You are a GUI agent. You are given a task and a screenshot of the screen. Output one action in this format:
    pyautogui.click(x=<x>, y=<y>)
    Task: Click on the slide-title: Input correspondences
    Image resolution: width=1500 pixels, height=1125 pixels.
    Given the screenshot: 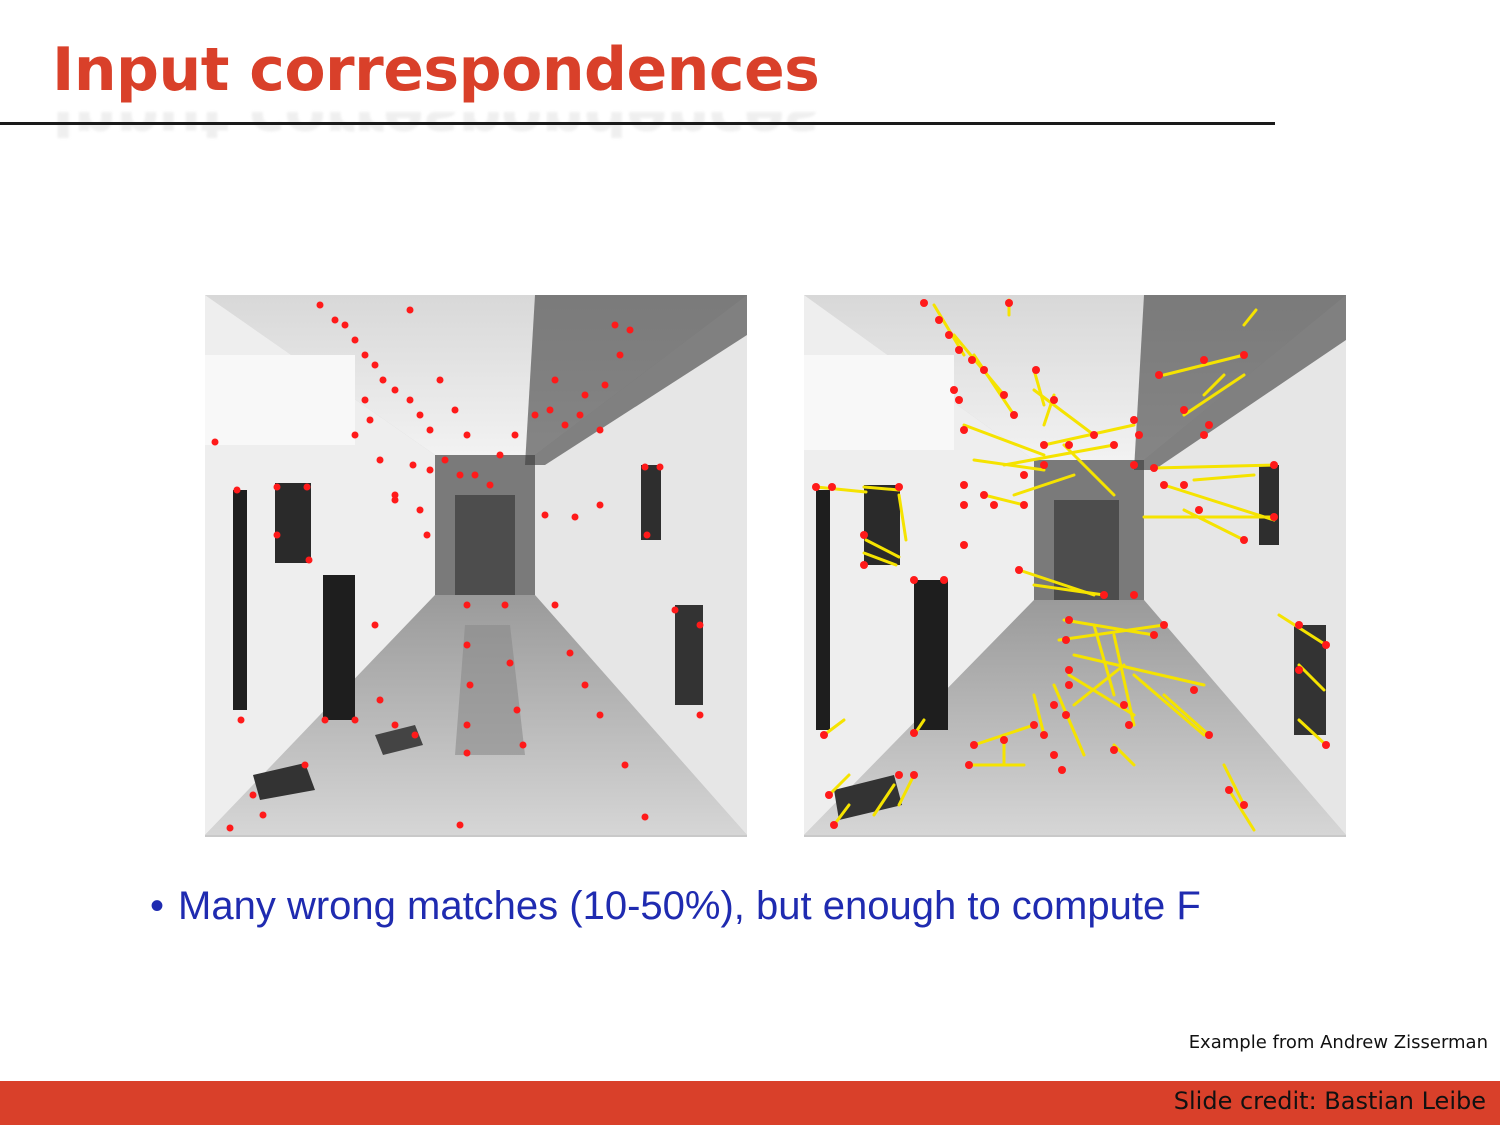 What is the action you would take?
    pyautogui.click(x=436, y=70)
    